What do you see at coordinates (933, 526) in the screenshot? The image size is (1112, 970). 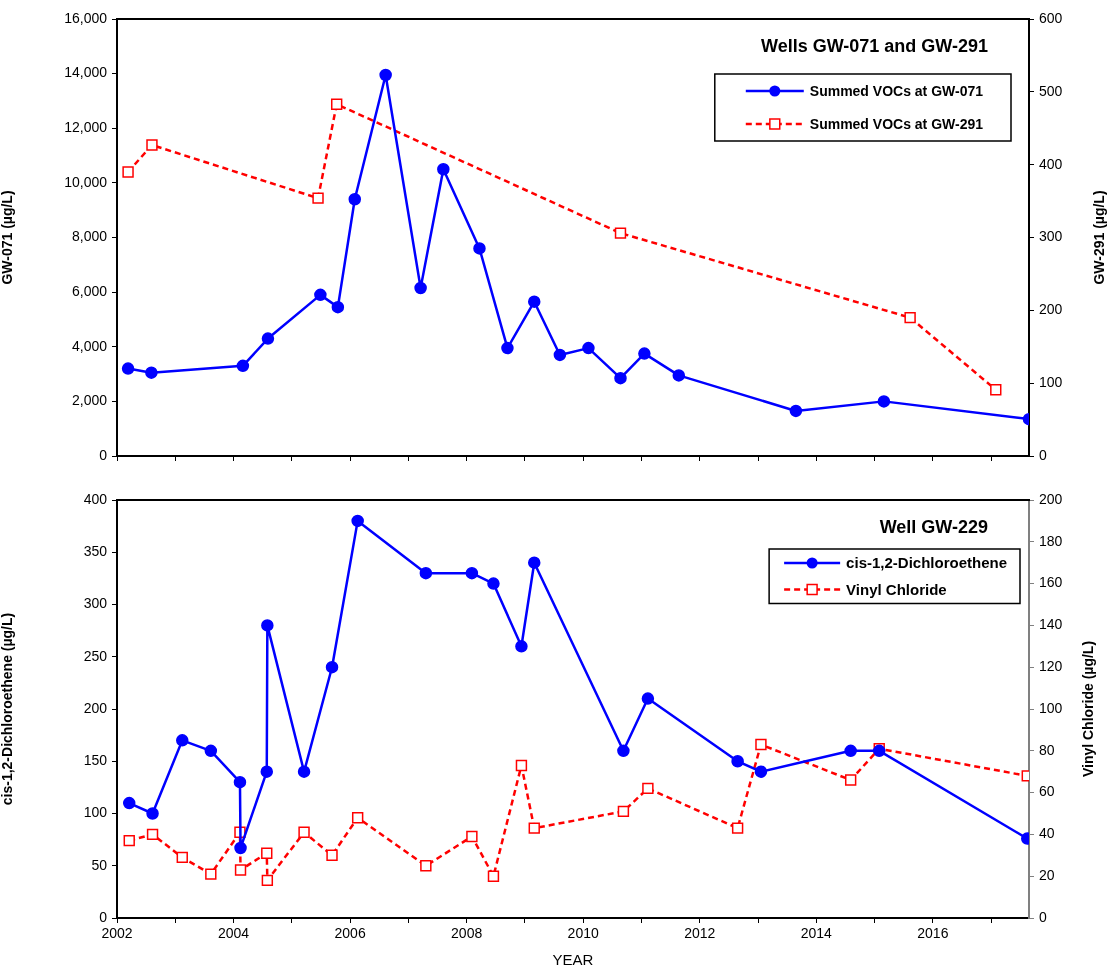 I see `text: Well GW-229` at bounding box center [933, 526].